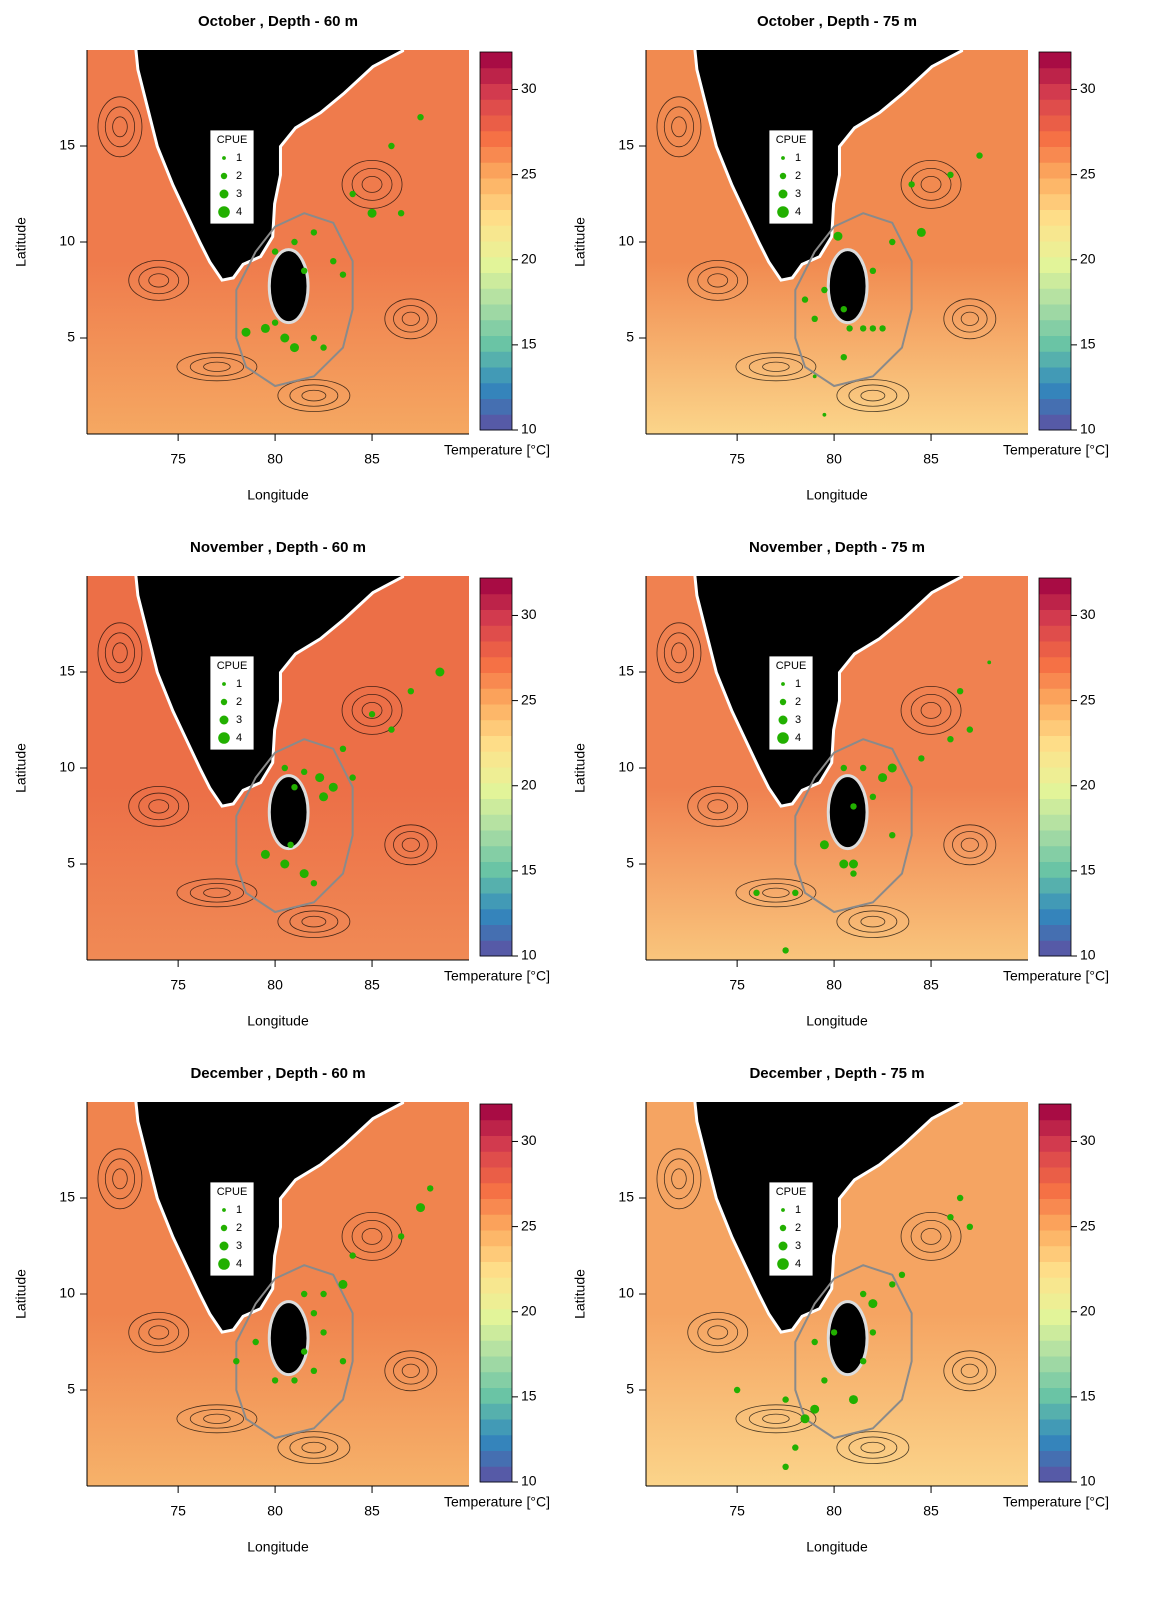 The width and height of the screenshot is (1166, 1616). What do you see at coordinates (1088, 1396) in the screenshot?
I see `colorbar-tick-label: 15` at bounding box center [1088, 1396].